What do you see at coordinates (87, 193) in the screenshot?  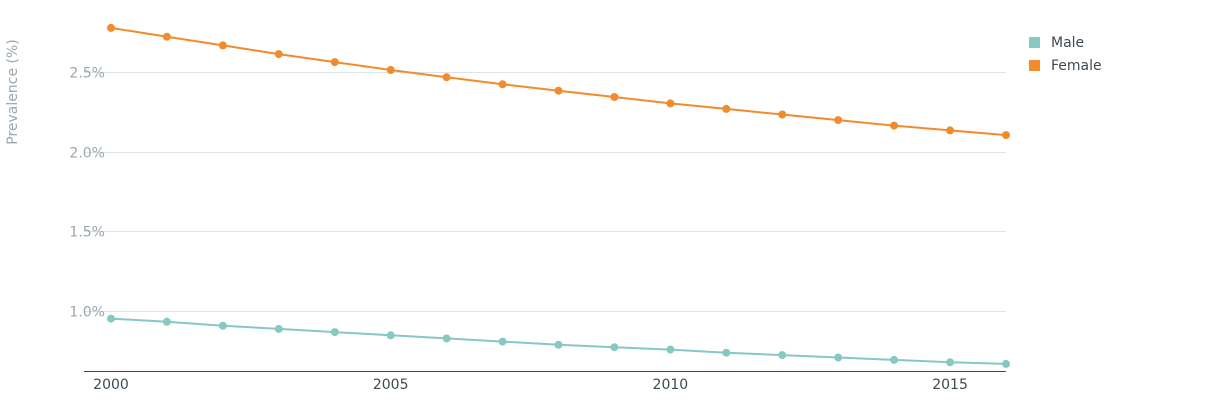 I see `y-axis-ticks: 1.0% 1.5% 2.0% 2.5%` at bounding box center [87, 193].